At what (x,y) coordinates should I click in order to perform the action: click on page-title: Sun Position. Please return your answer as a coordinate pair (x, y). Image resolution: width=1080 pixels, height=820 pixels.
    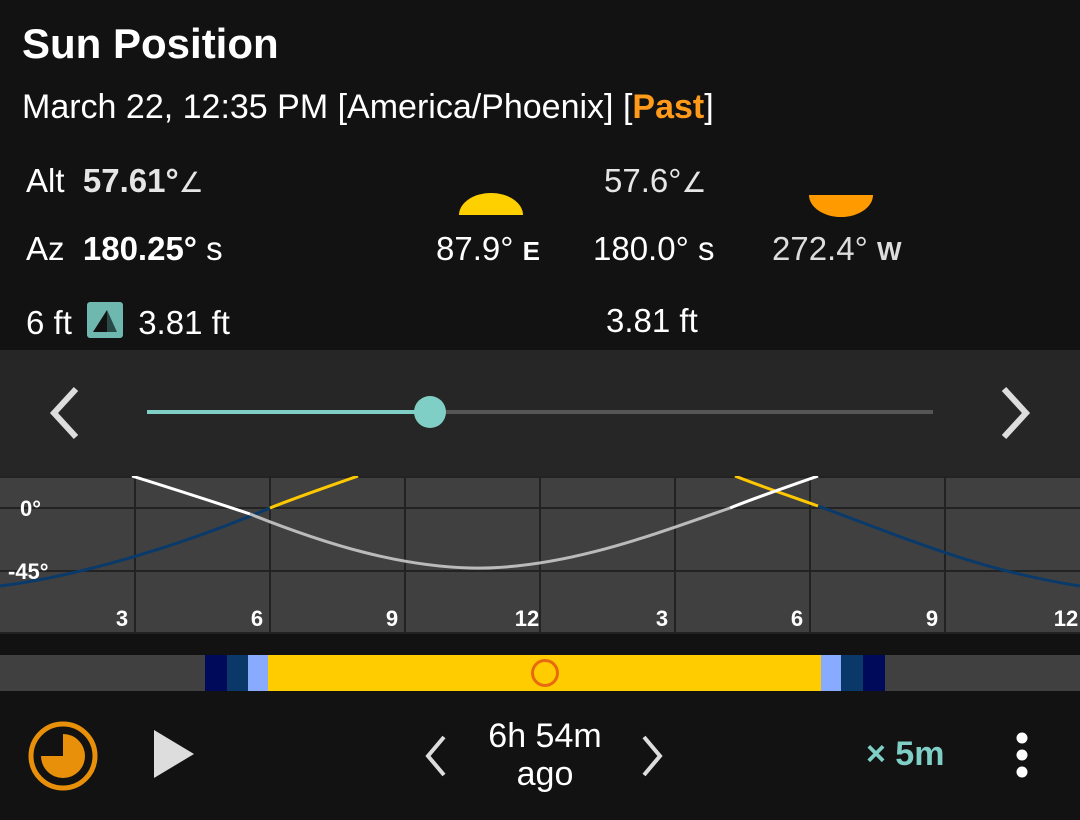
    Looking at the image, I should click on (150, 43).